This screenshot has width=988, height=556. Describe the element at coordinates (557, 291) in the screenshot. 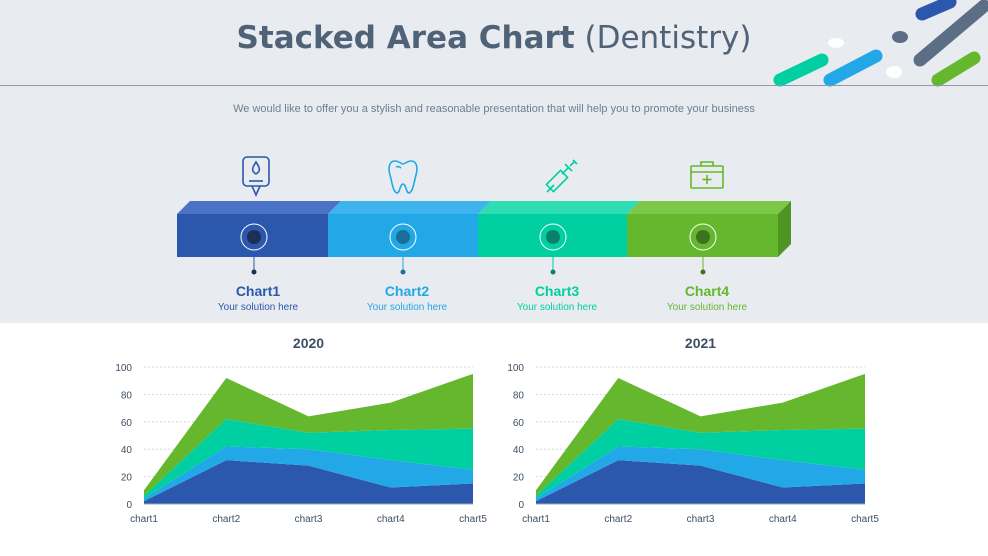

I see `step-title: Chart3` at that location.